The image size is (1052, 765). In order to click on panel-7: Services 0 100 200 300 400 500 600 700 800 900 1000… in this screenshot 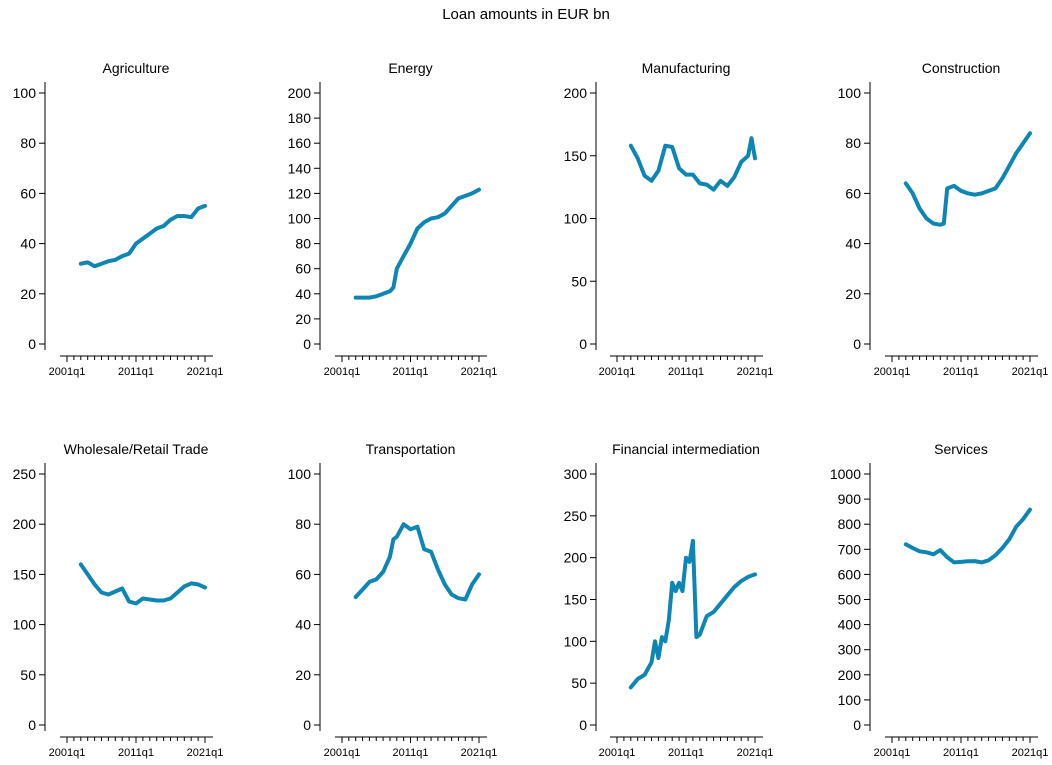, I will do `click(939, 600)`.